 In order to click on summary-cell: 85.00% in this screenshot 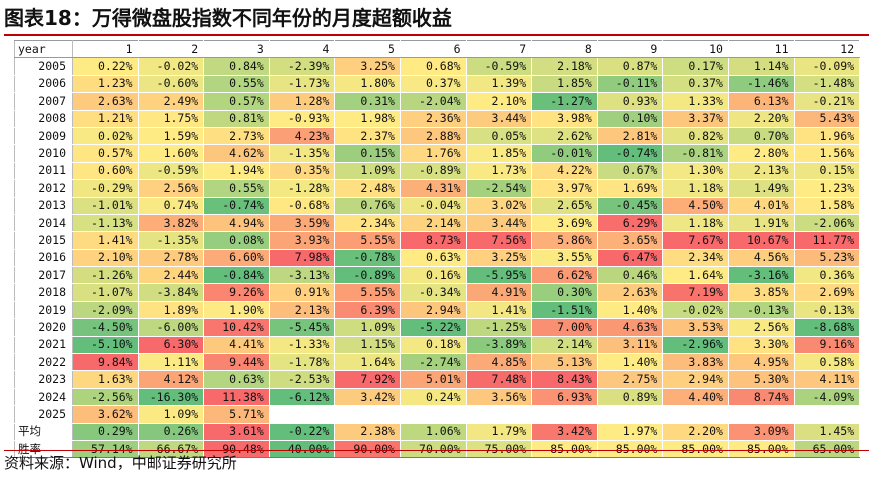, I will do `click(630, 449)`.